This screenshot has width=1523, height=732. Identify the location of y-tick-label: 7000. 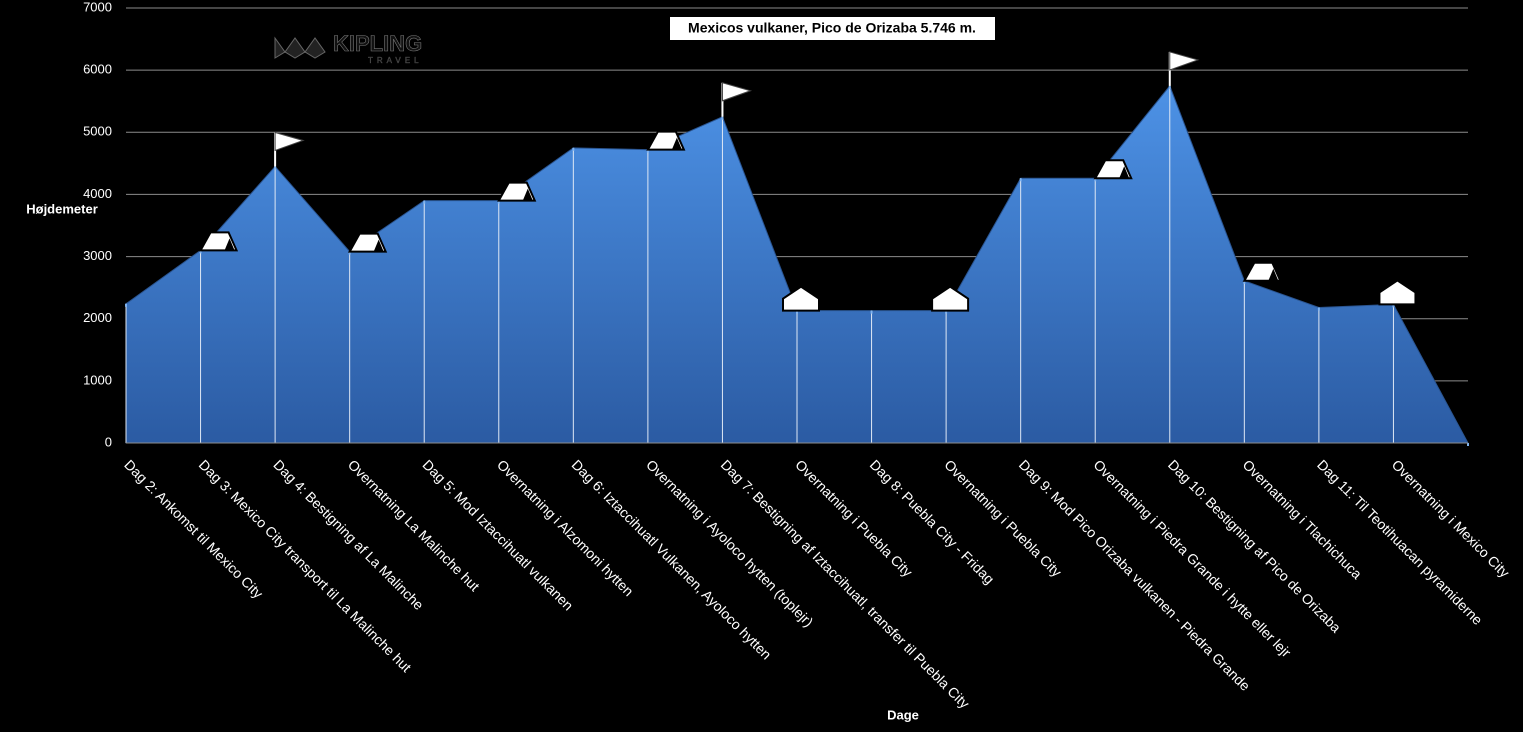
(97, 7).